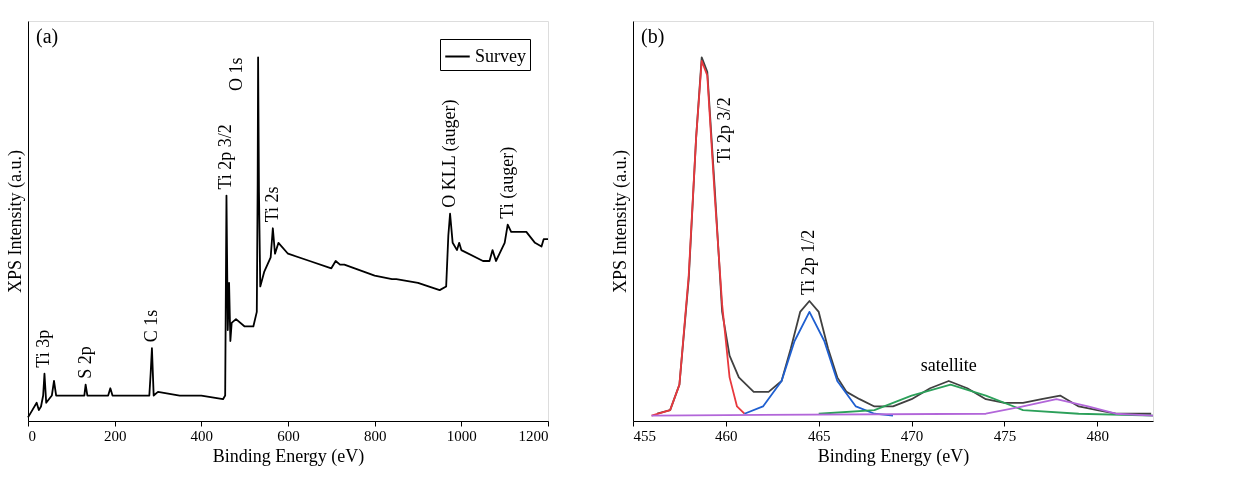 The width and height of the screenshot is (1233, 497). I want to click on annotation: O KLL (auger), so click(450, 153).